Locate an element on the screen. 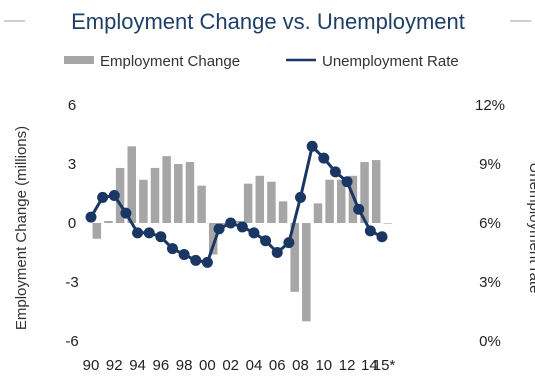 The width and height of the screenshot is (535, 376). y-axis-ticks: 6 3 0 -3 -6 is located at coordinates (71, 223).